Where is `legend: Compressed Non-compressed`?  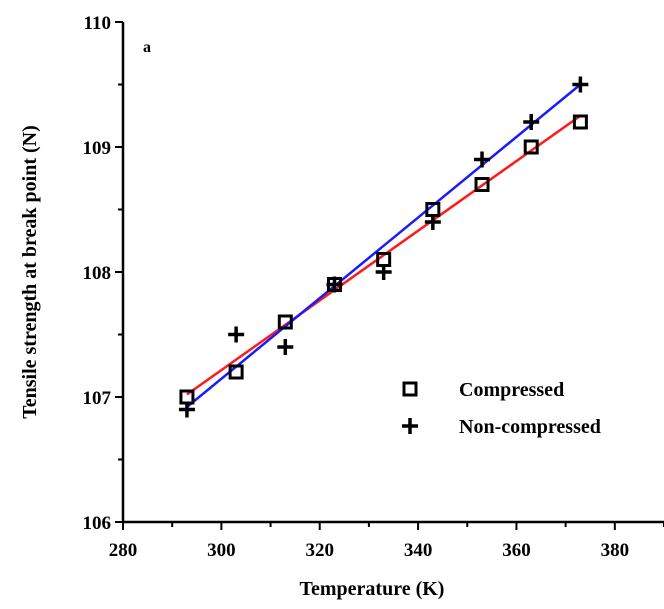 legend: Compressed Non-compressed is located at coordinates (501, 408).